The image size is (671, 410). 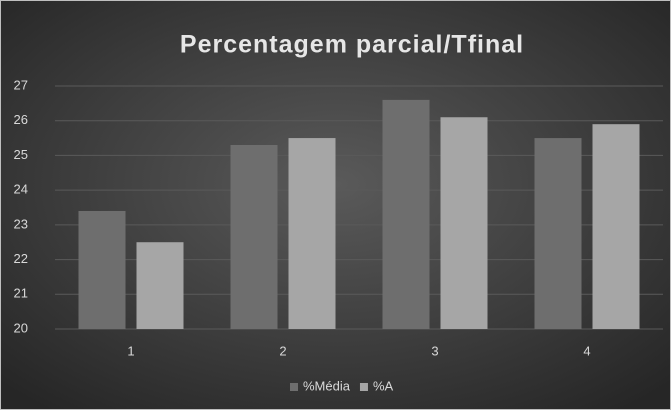 What do you see at coordinates (327, 385) in the screenshot?
I see `legend-label: %Média` at bounding box center [327, 385].